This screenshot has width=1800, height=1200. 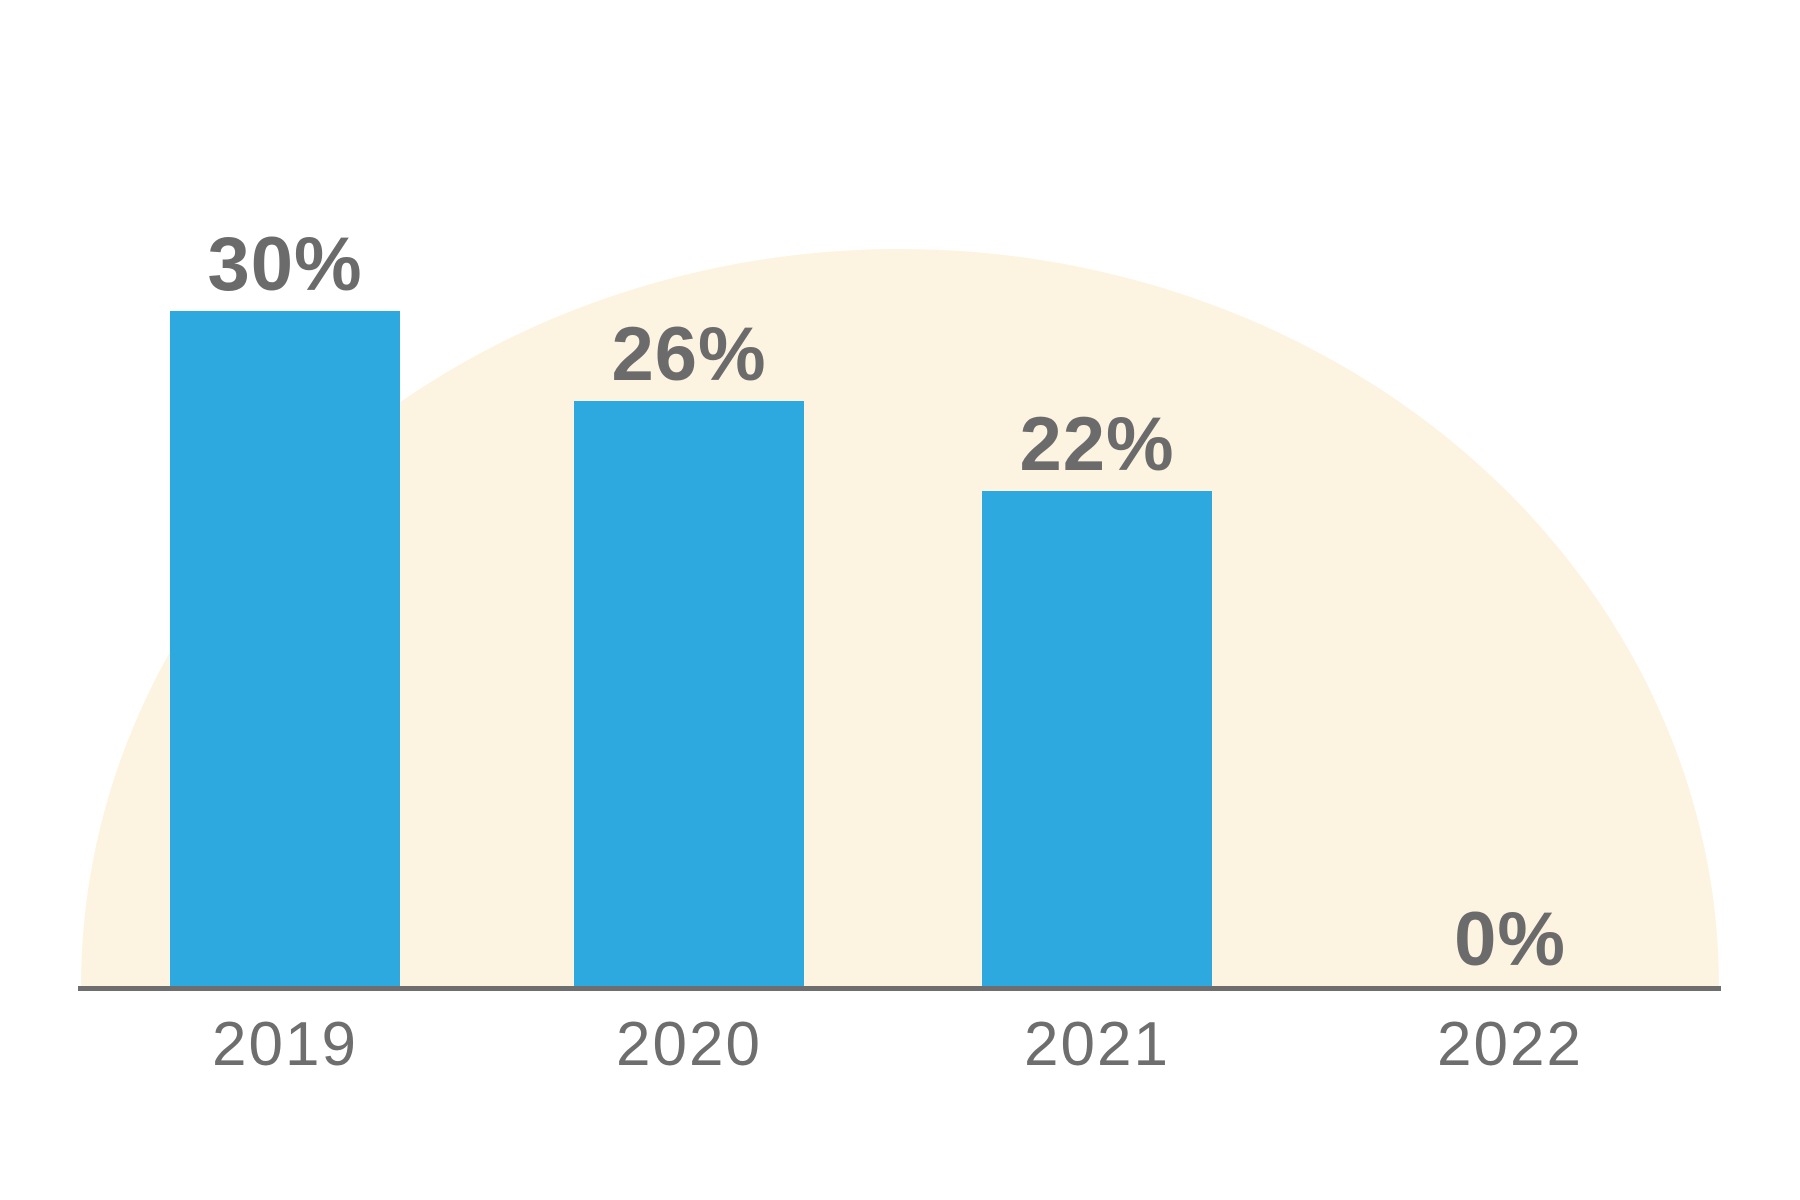 What do you see at coordinates (1097, 444) in the screenshot?
I see `value-label-2021: 22%` at bounding box center [1097, 444].